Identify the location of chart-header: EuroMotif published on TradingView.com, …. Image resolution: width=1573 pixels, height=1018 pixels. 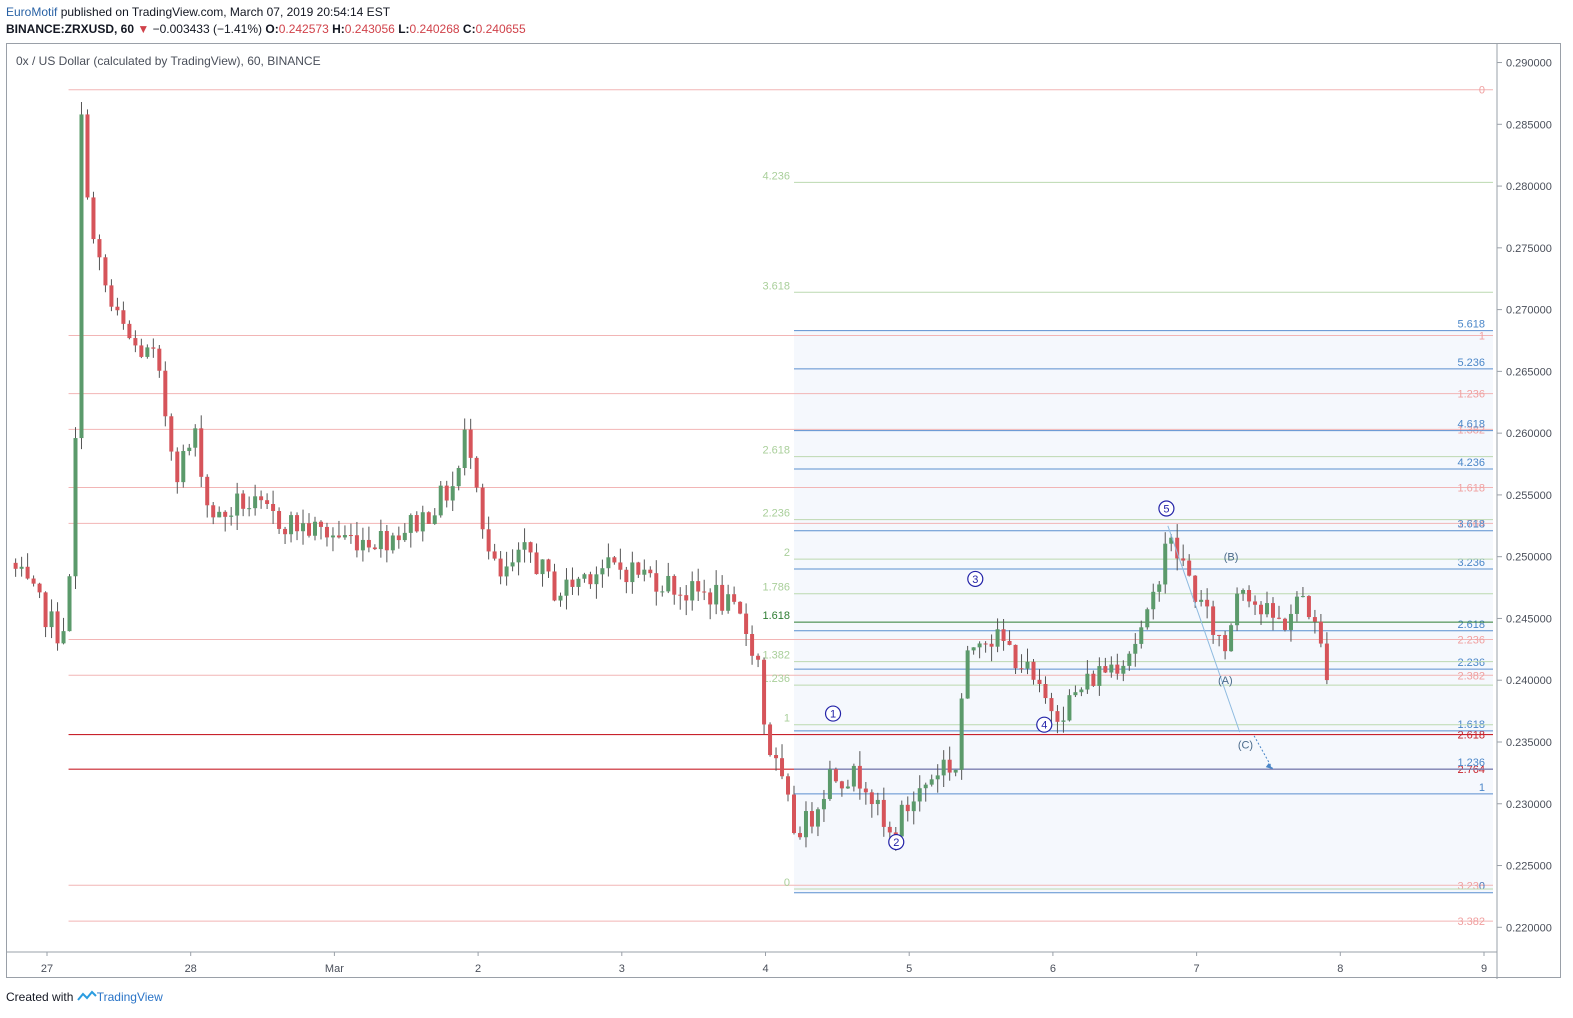
(266, 21).